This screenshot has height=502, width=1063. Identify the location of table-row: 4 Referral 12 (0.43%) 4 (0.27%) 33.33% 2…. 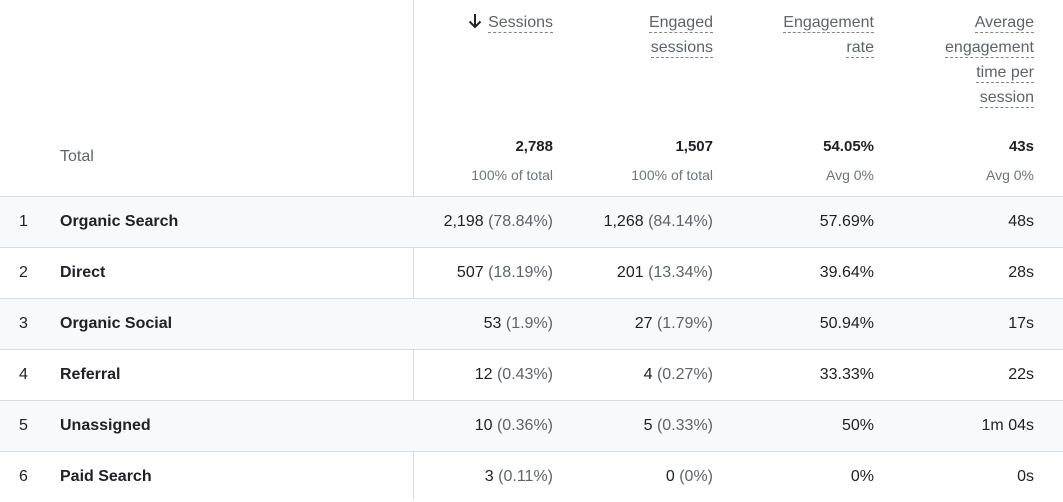
(531, 375).